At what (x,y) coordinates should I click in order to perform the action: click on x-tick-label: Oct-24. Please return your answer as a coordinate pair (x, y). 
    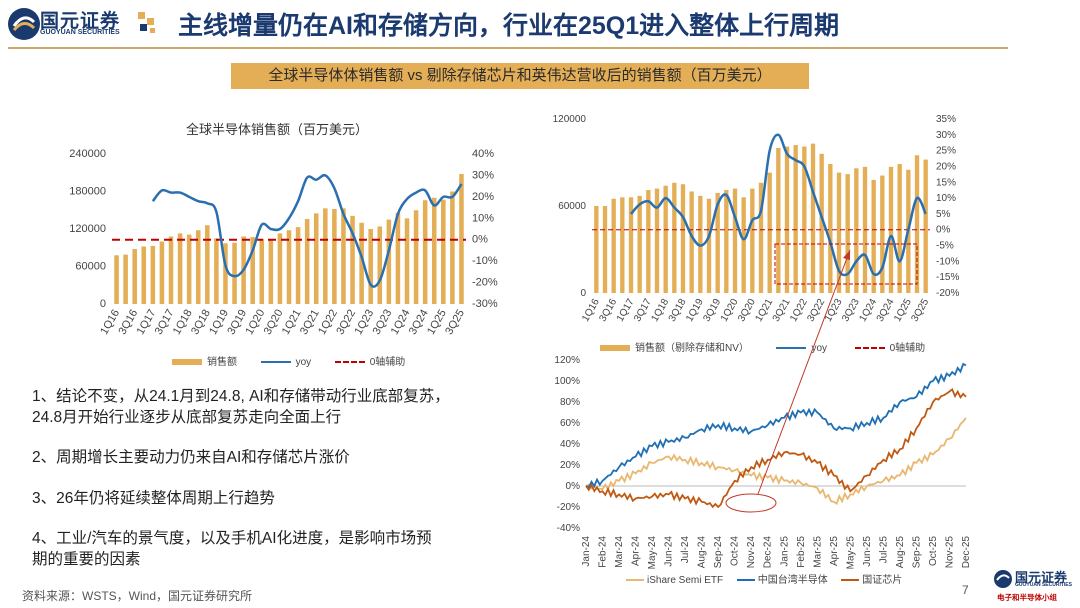
    Looking at the image, I should click on (735, 551).